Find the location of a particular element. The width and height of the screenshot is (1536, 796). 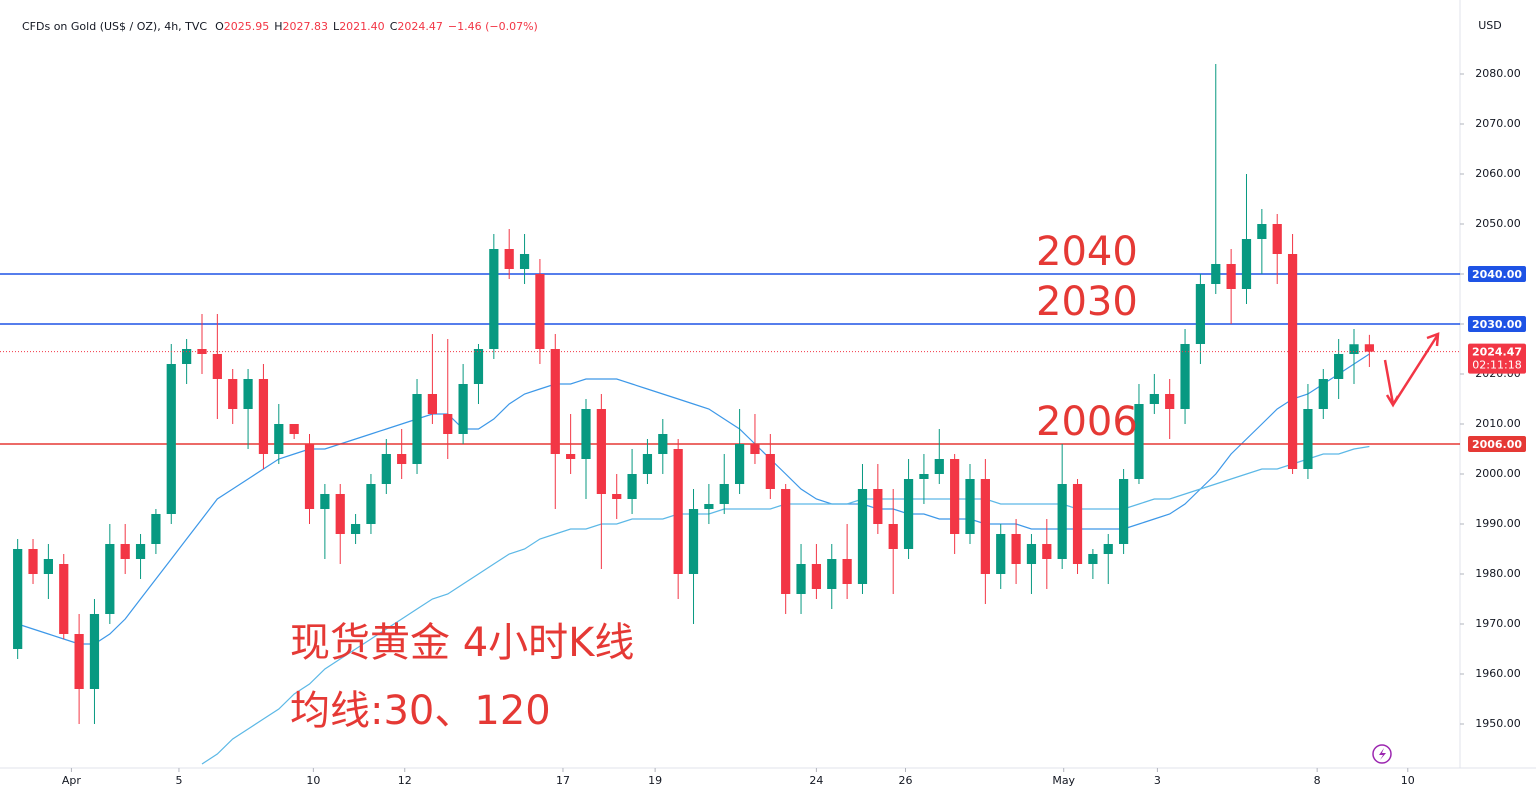

ohlc-key: L is located at coordinates (336, 26).